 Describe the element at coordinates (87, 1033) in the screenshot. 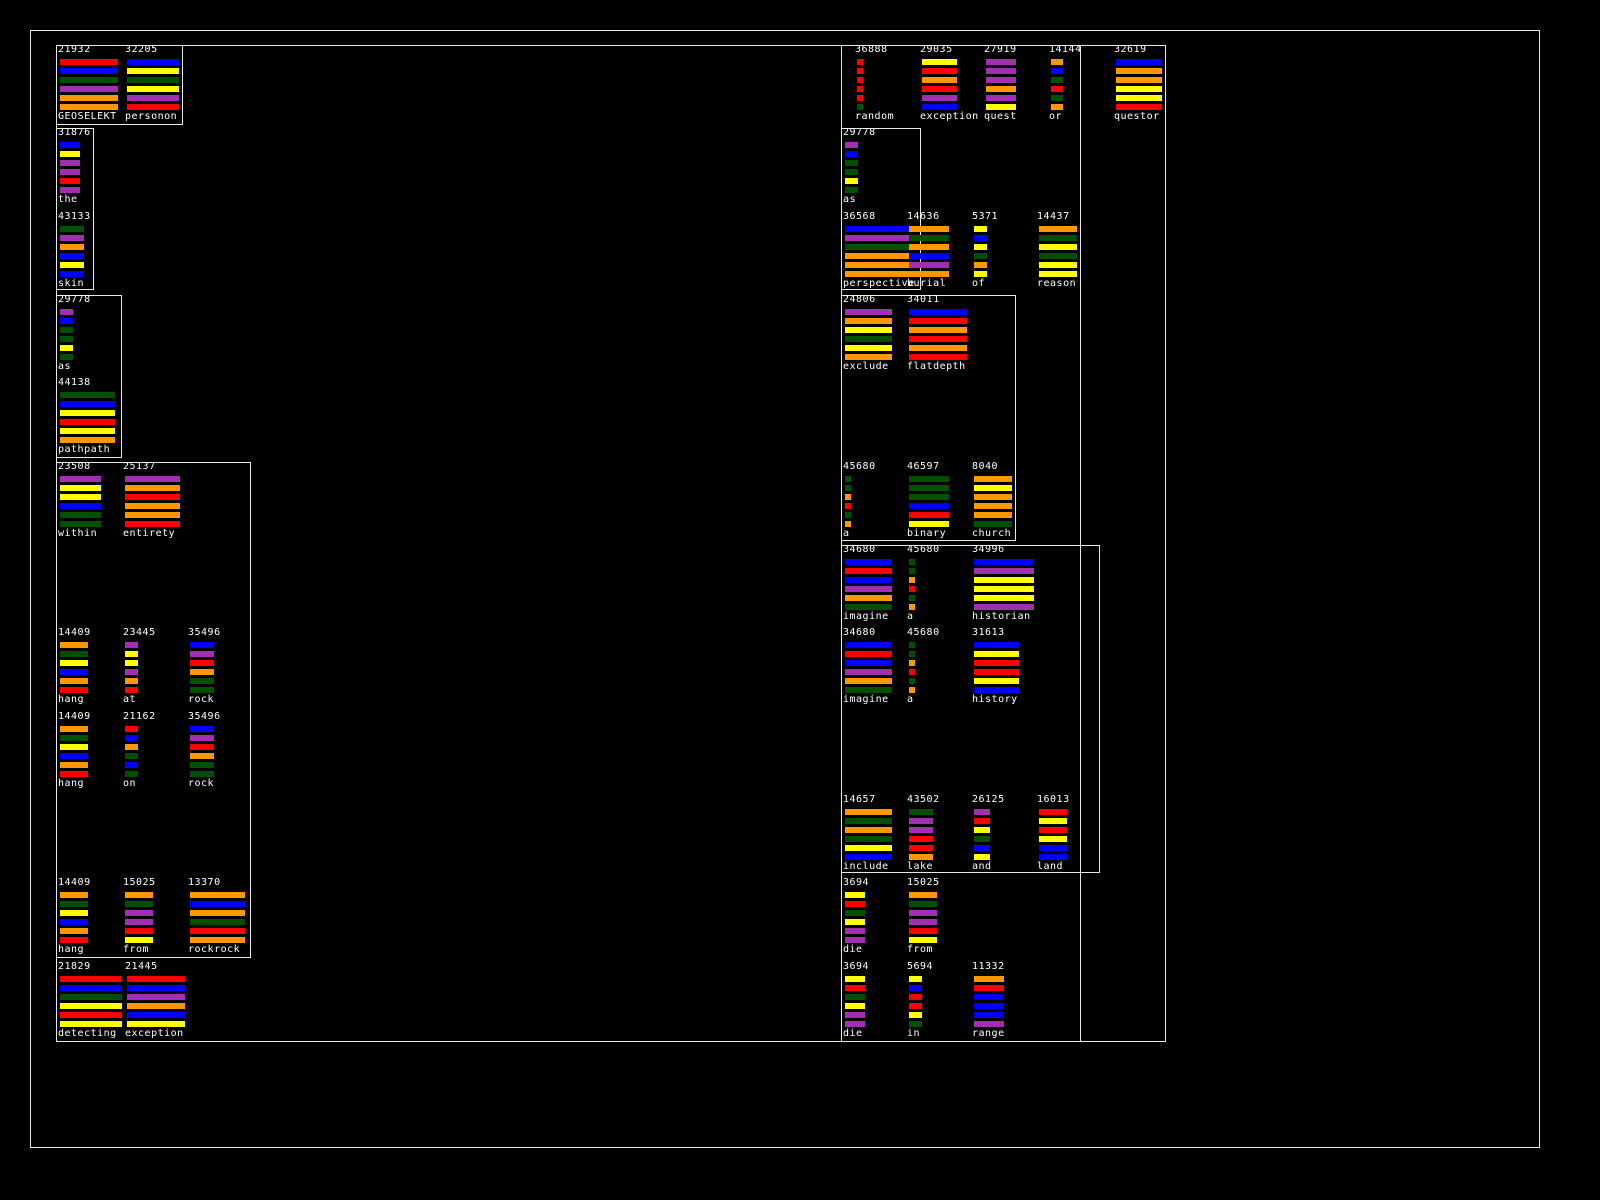

I see `glyph-word: detecting` at that location.